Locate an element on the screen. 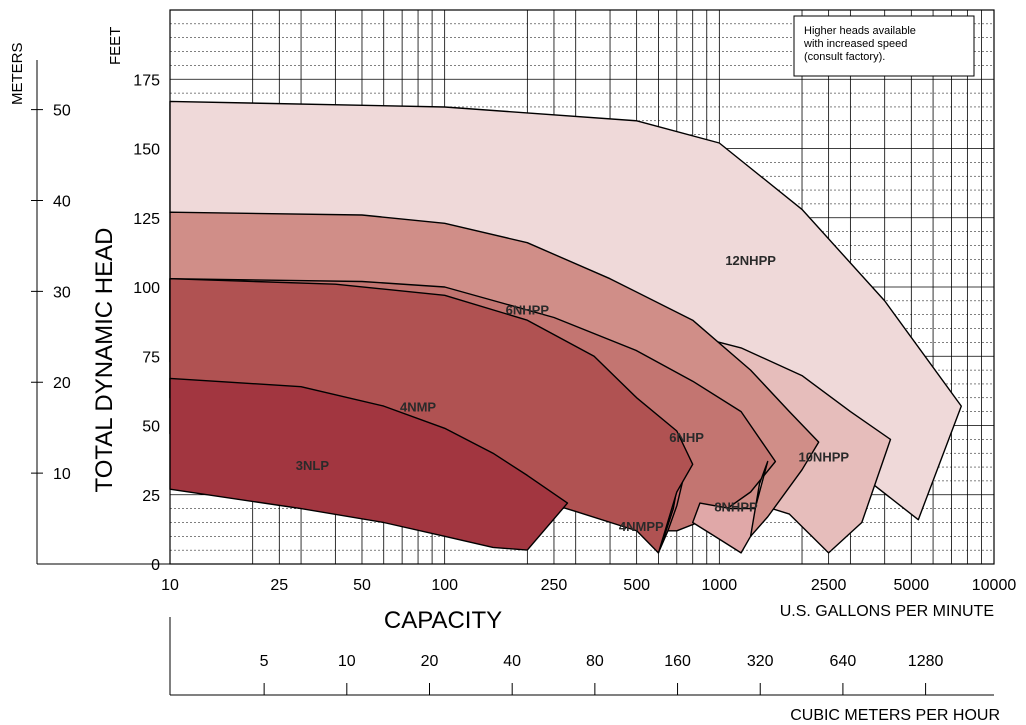  cmh-tick-labels: 5 10 20 40 80 160 320 640 1280 is located at coordinates (602, 674).